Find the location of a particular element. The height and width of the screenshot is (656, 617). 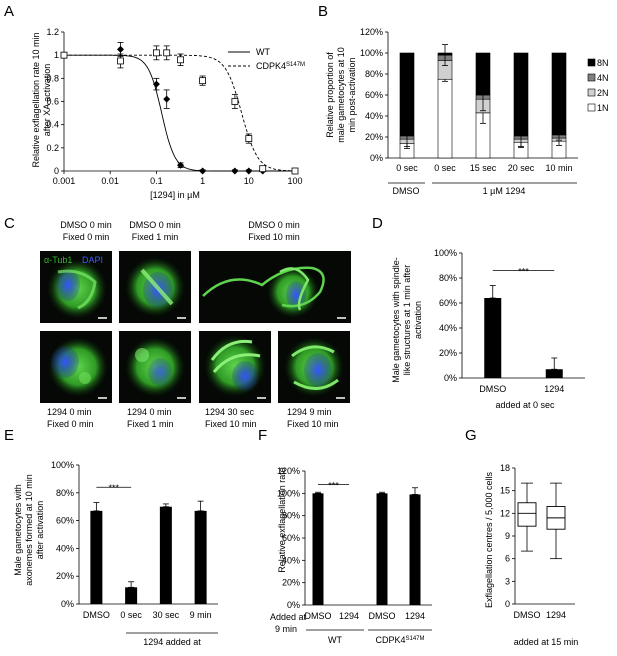

chart-d-ytick-label-4: 80% is located at coordinates (448, 278).